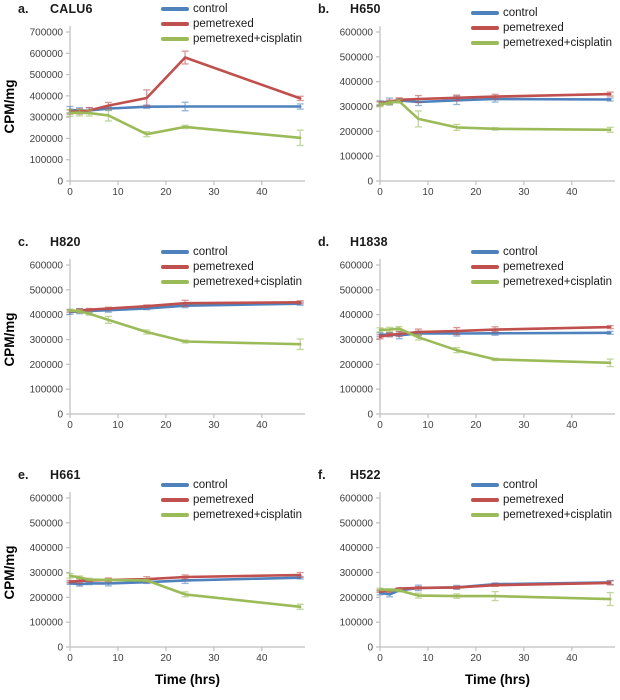 The image size is (620, 700). I want to click on x-tick-label: 40, so click(572, 658).